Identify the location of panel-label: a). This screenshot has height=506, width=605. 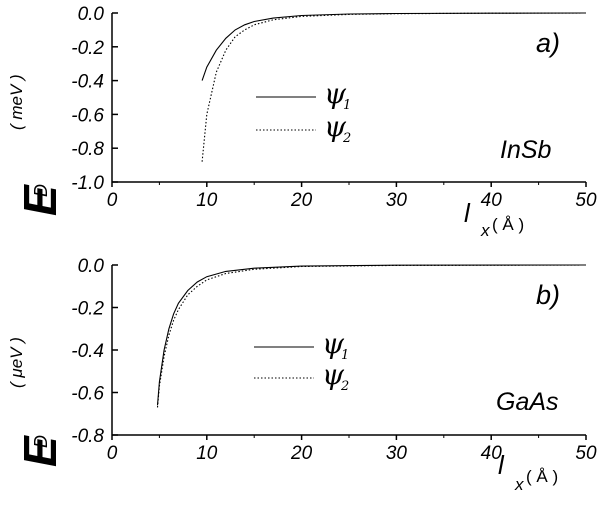
(548, 43).